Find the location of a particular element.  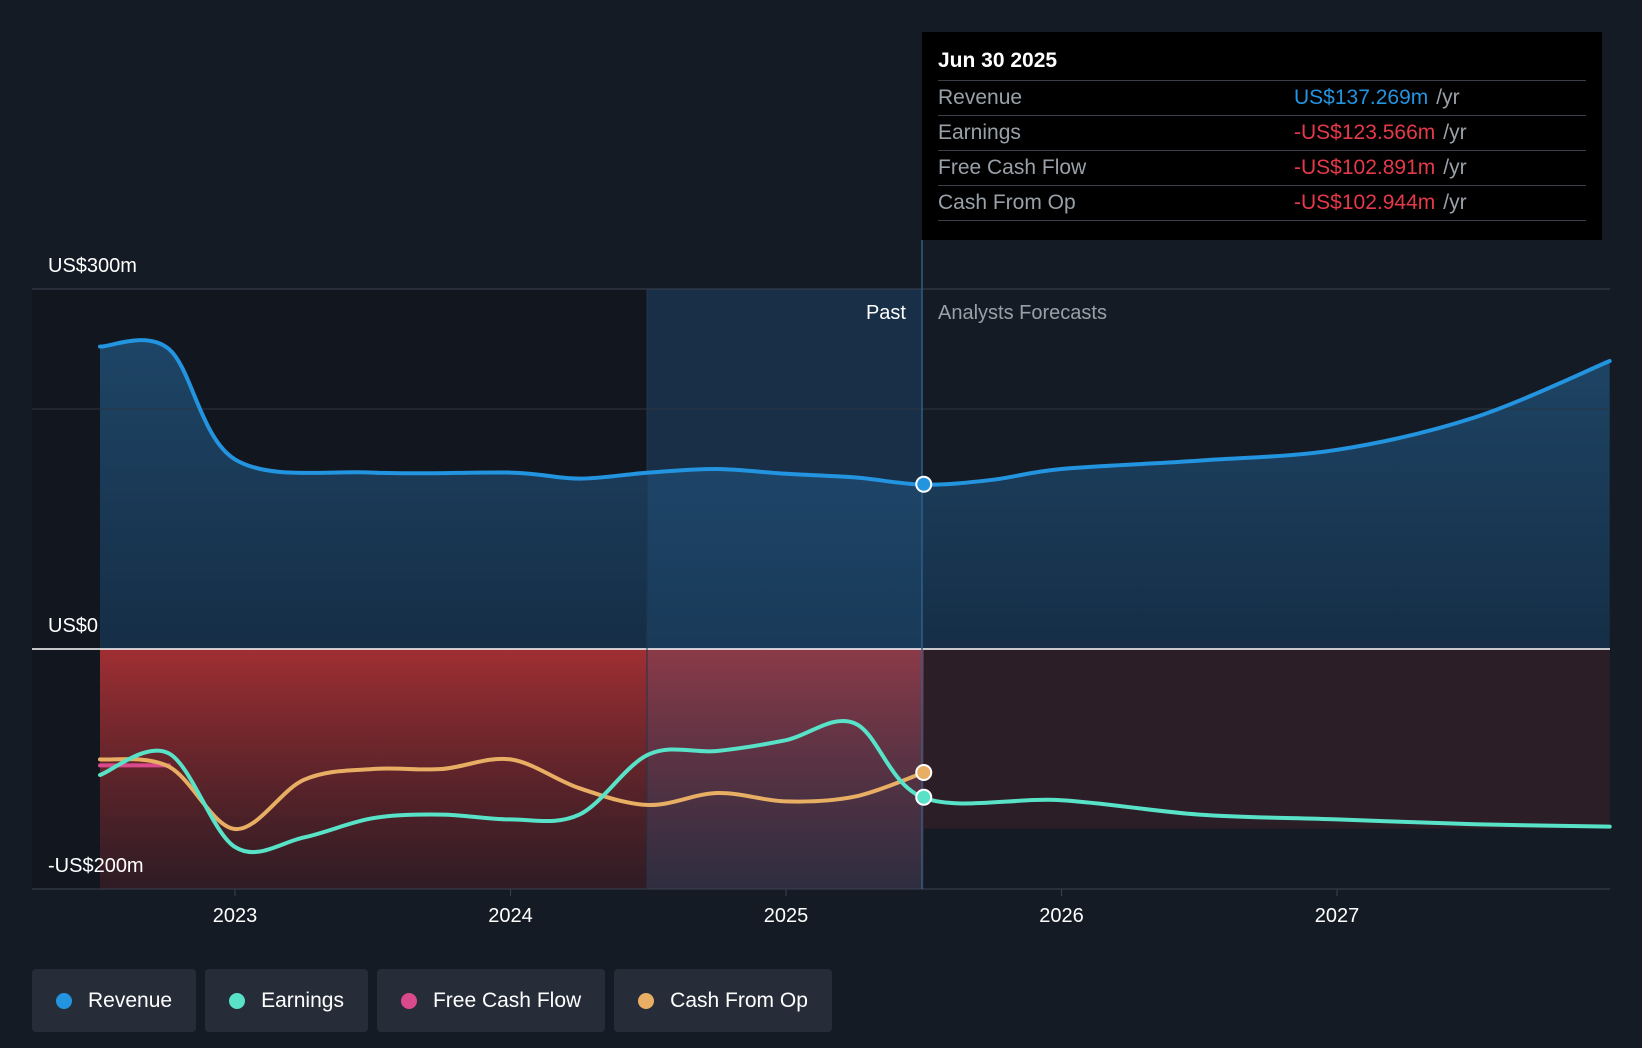

x-tick-label: 2023 is located at coordinates (235, 916).